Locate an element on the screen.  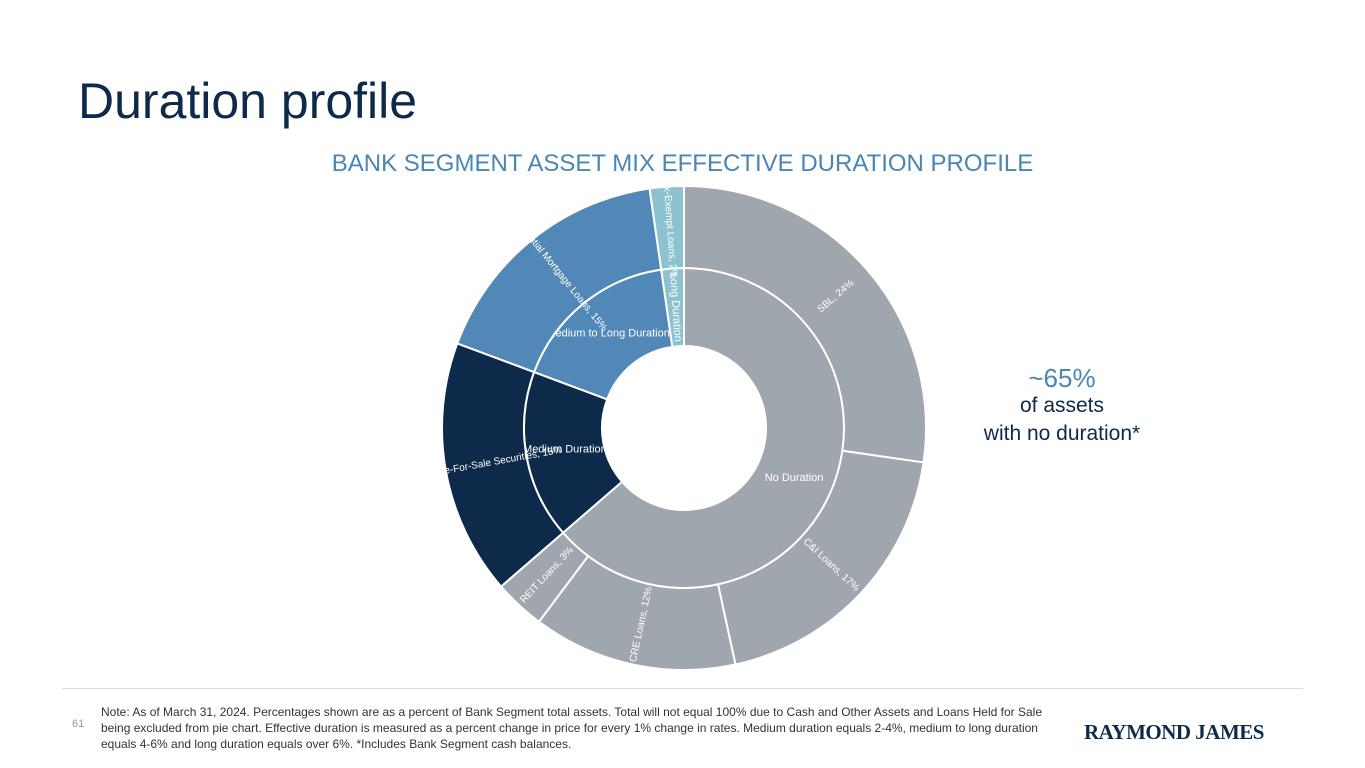
callout-text: with no duration* is located at coordinates (1062, 433).